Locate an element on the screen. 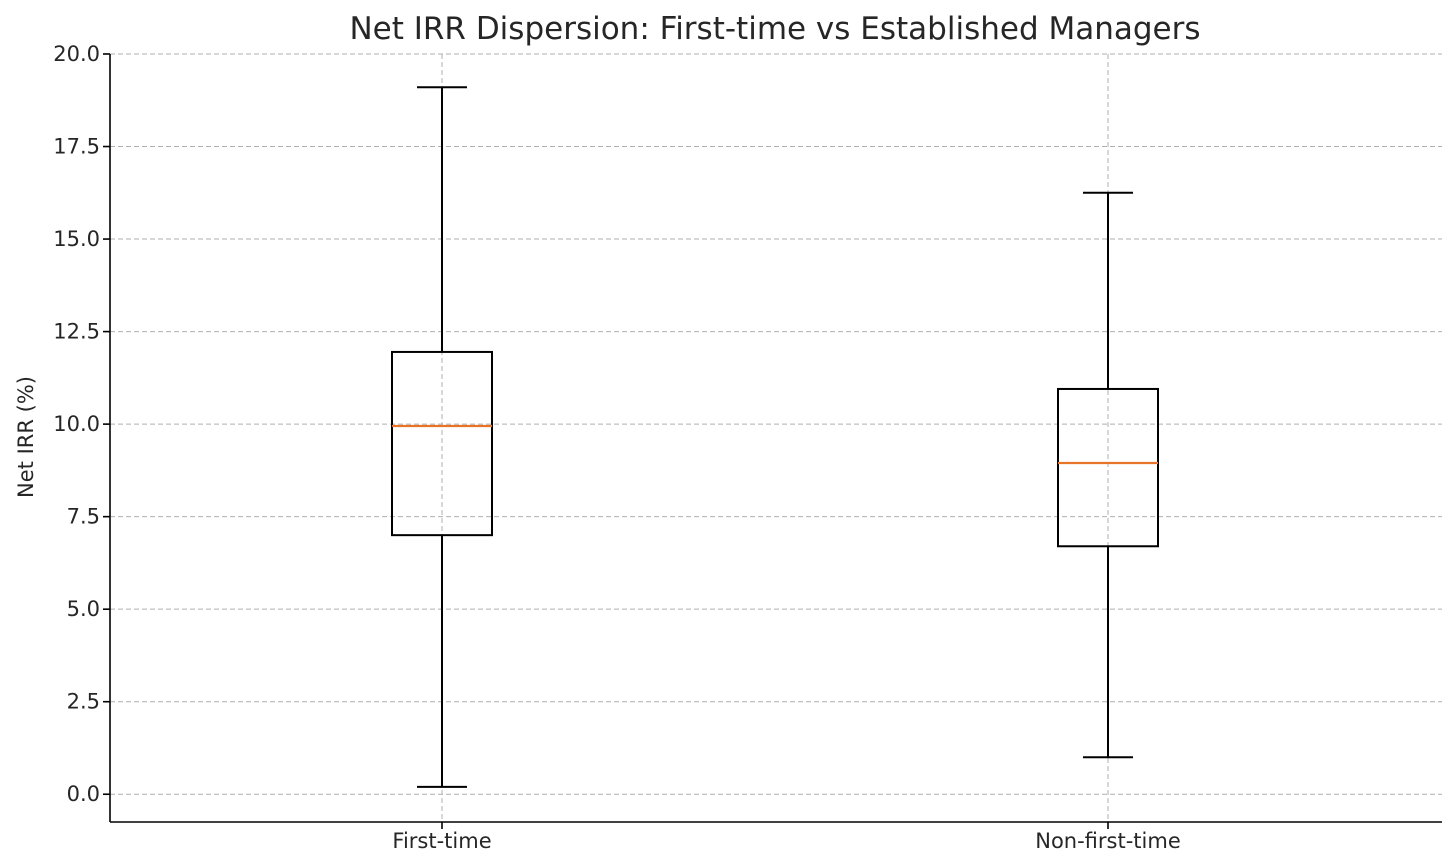 This screenshot has width=1456, height=868. y-tick-label: 5.0 is located at coordinates (83, 609).